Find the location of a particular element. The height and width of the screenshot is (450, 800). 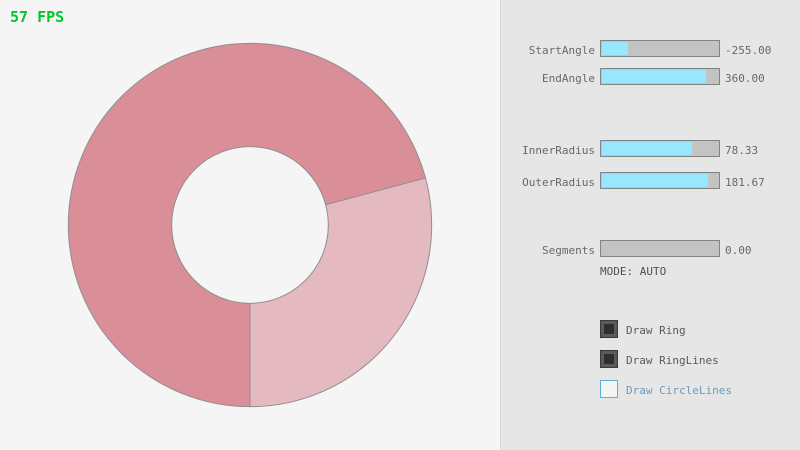

inner-radius-value: 78.33 is located at coordinates (742, 150).